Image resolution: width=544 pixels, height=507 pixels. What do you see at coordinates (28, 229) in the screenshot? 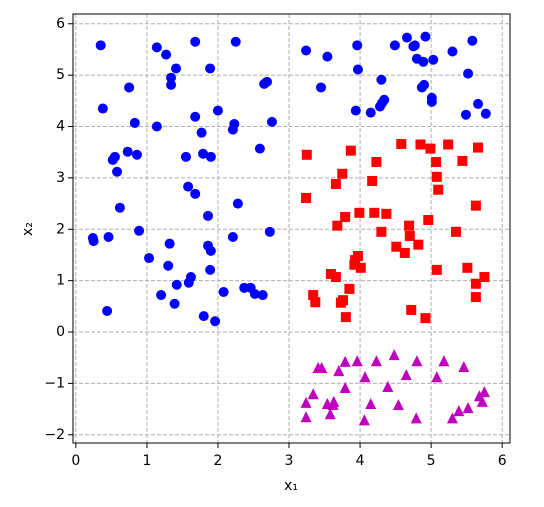
I see `y-axis-label: x₂` at bounding box center [28, 229].